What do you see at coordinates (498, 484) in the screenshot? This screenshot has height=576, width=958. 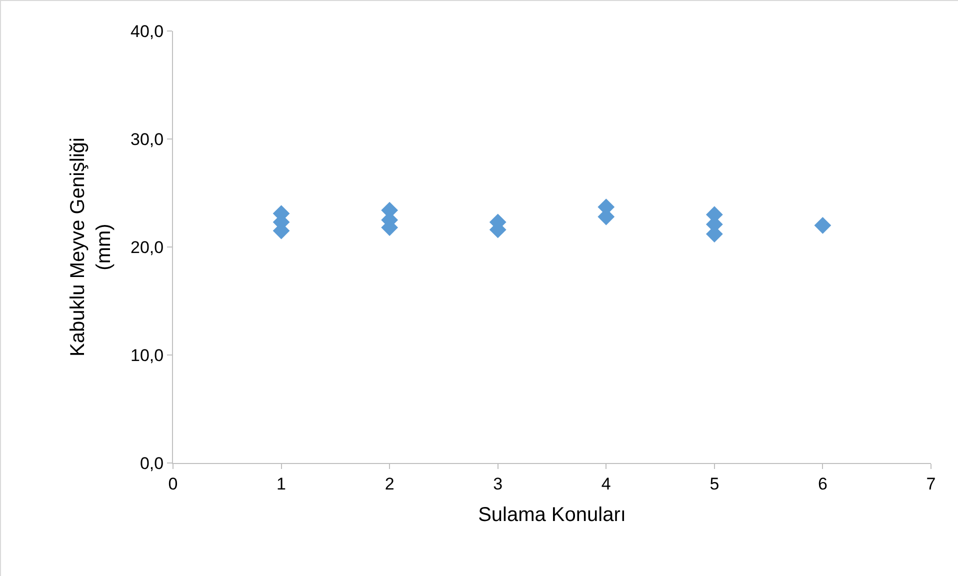 I see `x-tick-label: 3` at bounding box center [498, 484].